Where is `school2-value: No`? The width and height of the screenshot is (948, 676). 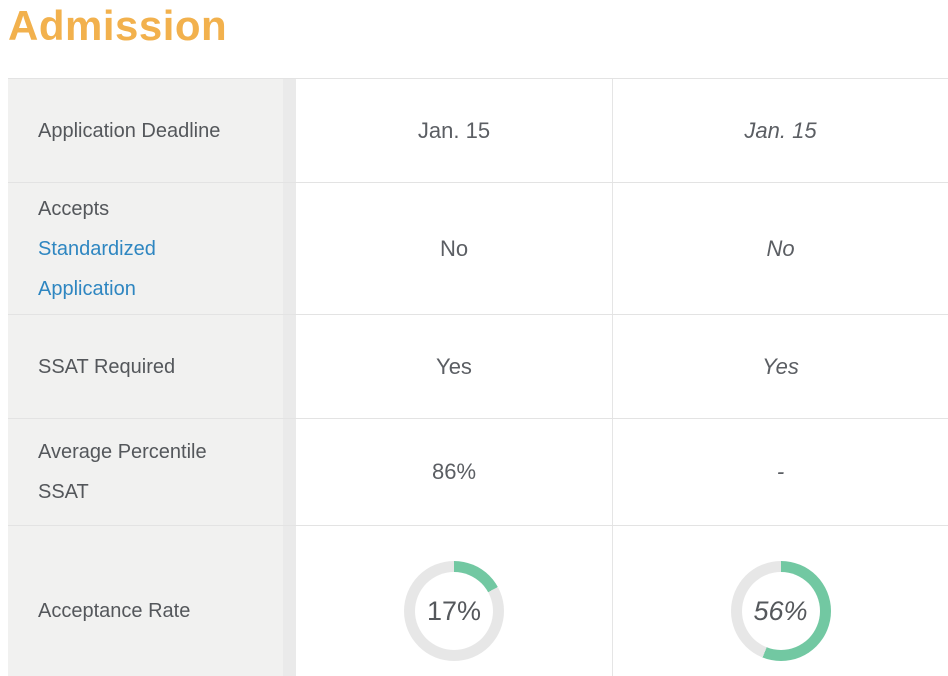 school2-value: No is located at coordinates (780, 248).